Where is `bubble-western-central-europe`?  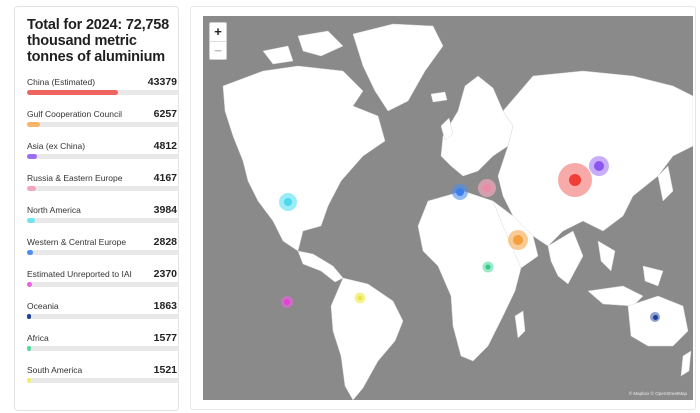
bubble-western-central-europe is located at coordinates (460, 192).